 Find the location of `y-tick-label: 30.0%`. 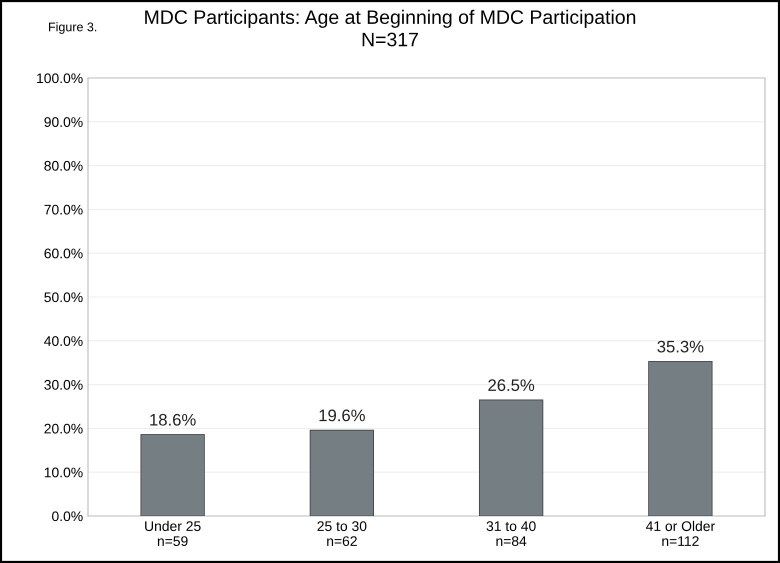

y-tick-label: 30.0% is located at coordinates (63, 385).